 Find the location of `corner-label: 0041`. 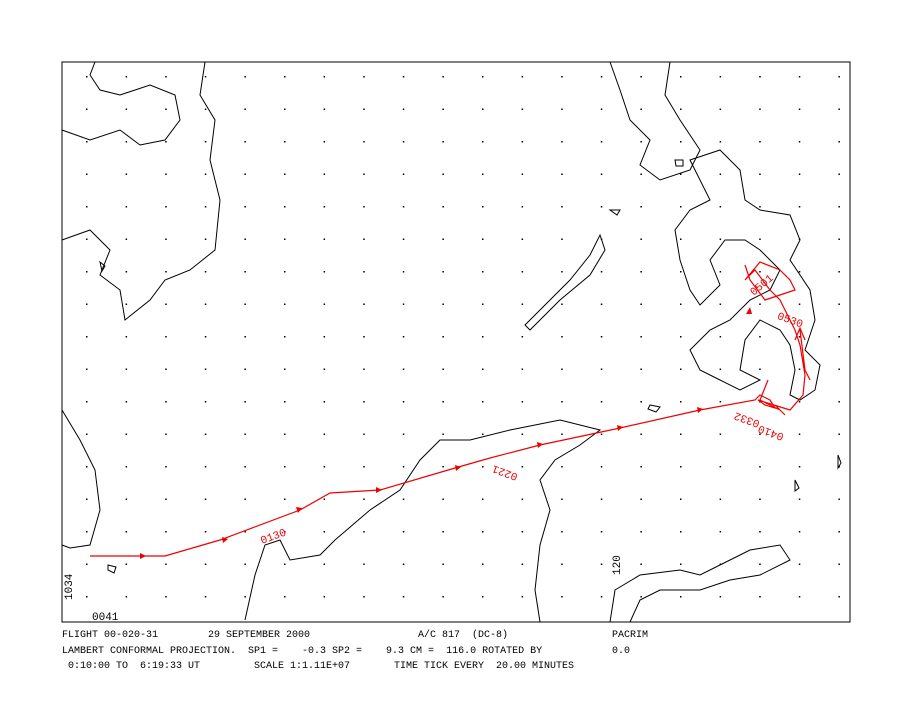

corner-label: 0041 is located at coordinates (105, 618).